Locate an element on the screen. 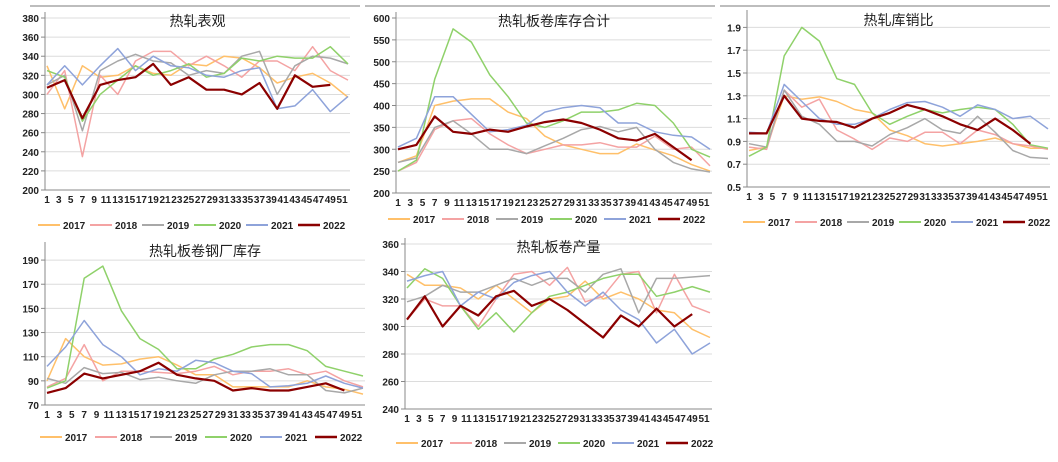 The height and width of the screenshot is (462, 1058). y-tick-label: 200 is located at coordinates (30, 191).